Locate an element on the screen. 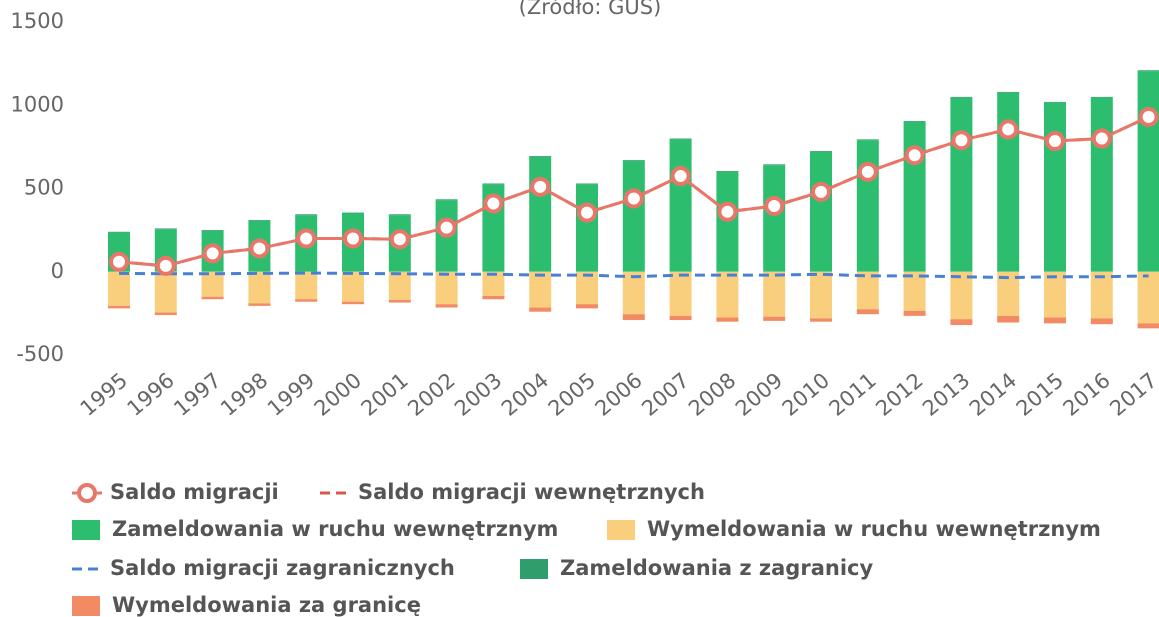  y-tick-label: 0 is located at coordinates (57, 271).